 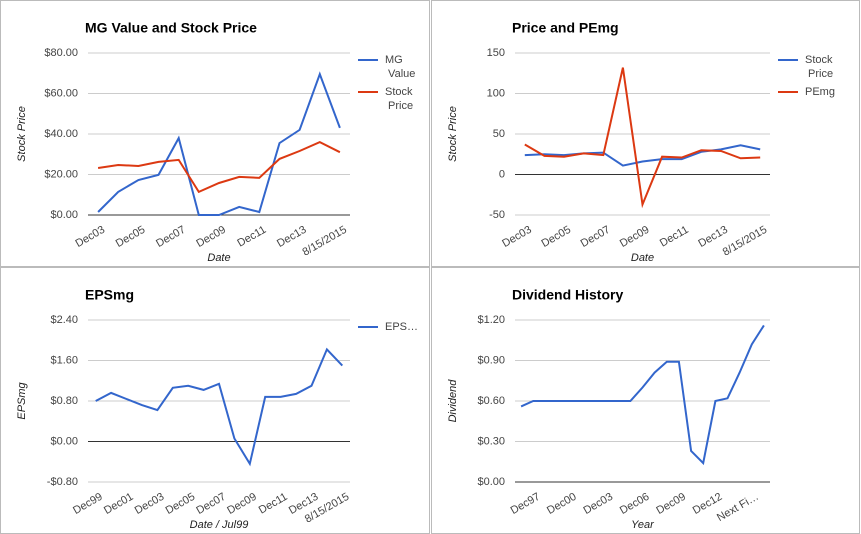 What do you see at coordinates (491, 441) in the screenshot?
I see `y-tick-label: $0.30` at bounding box center [491, 441].